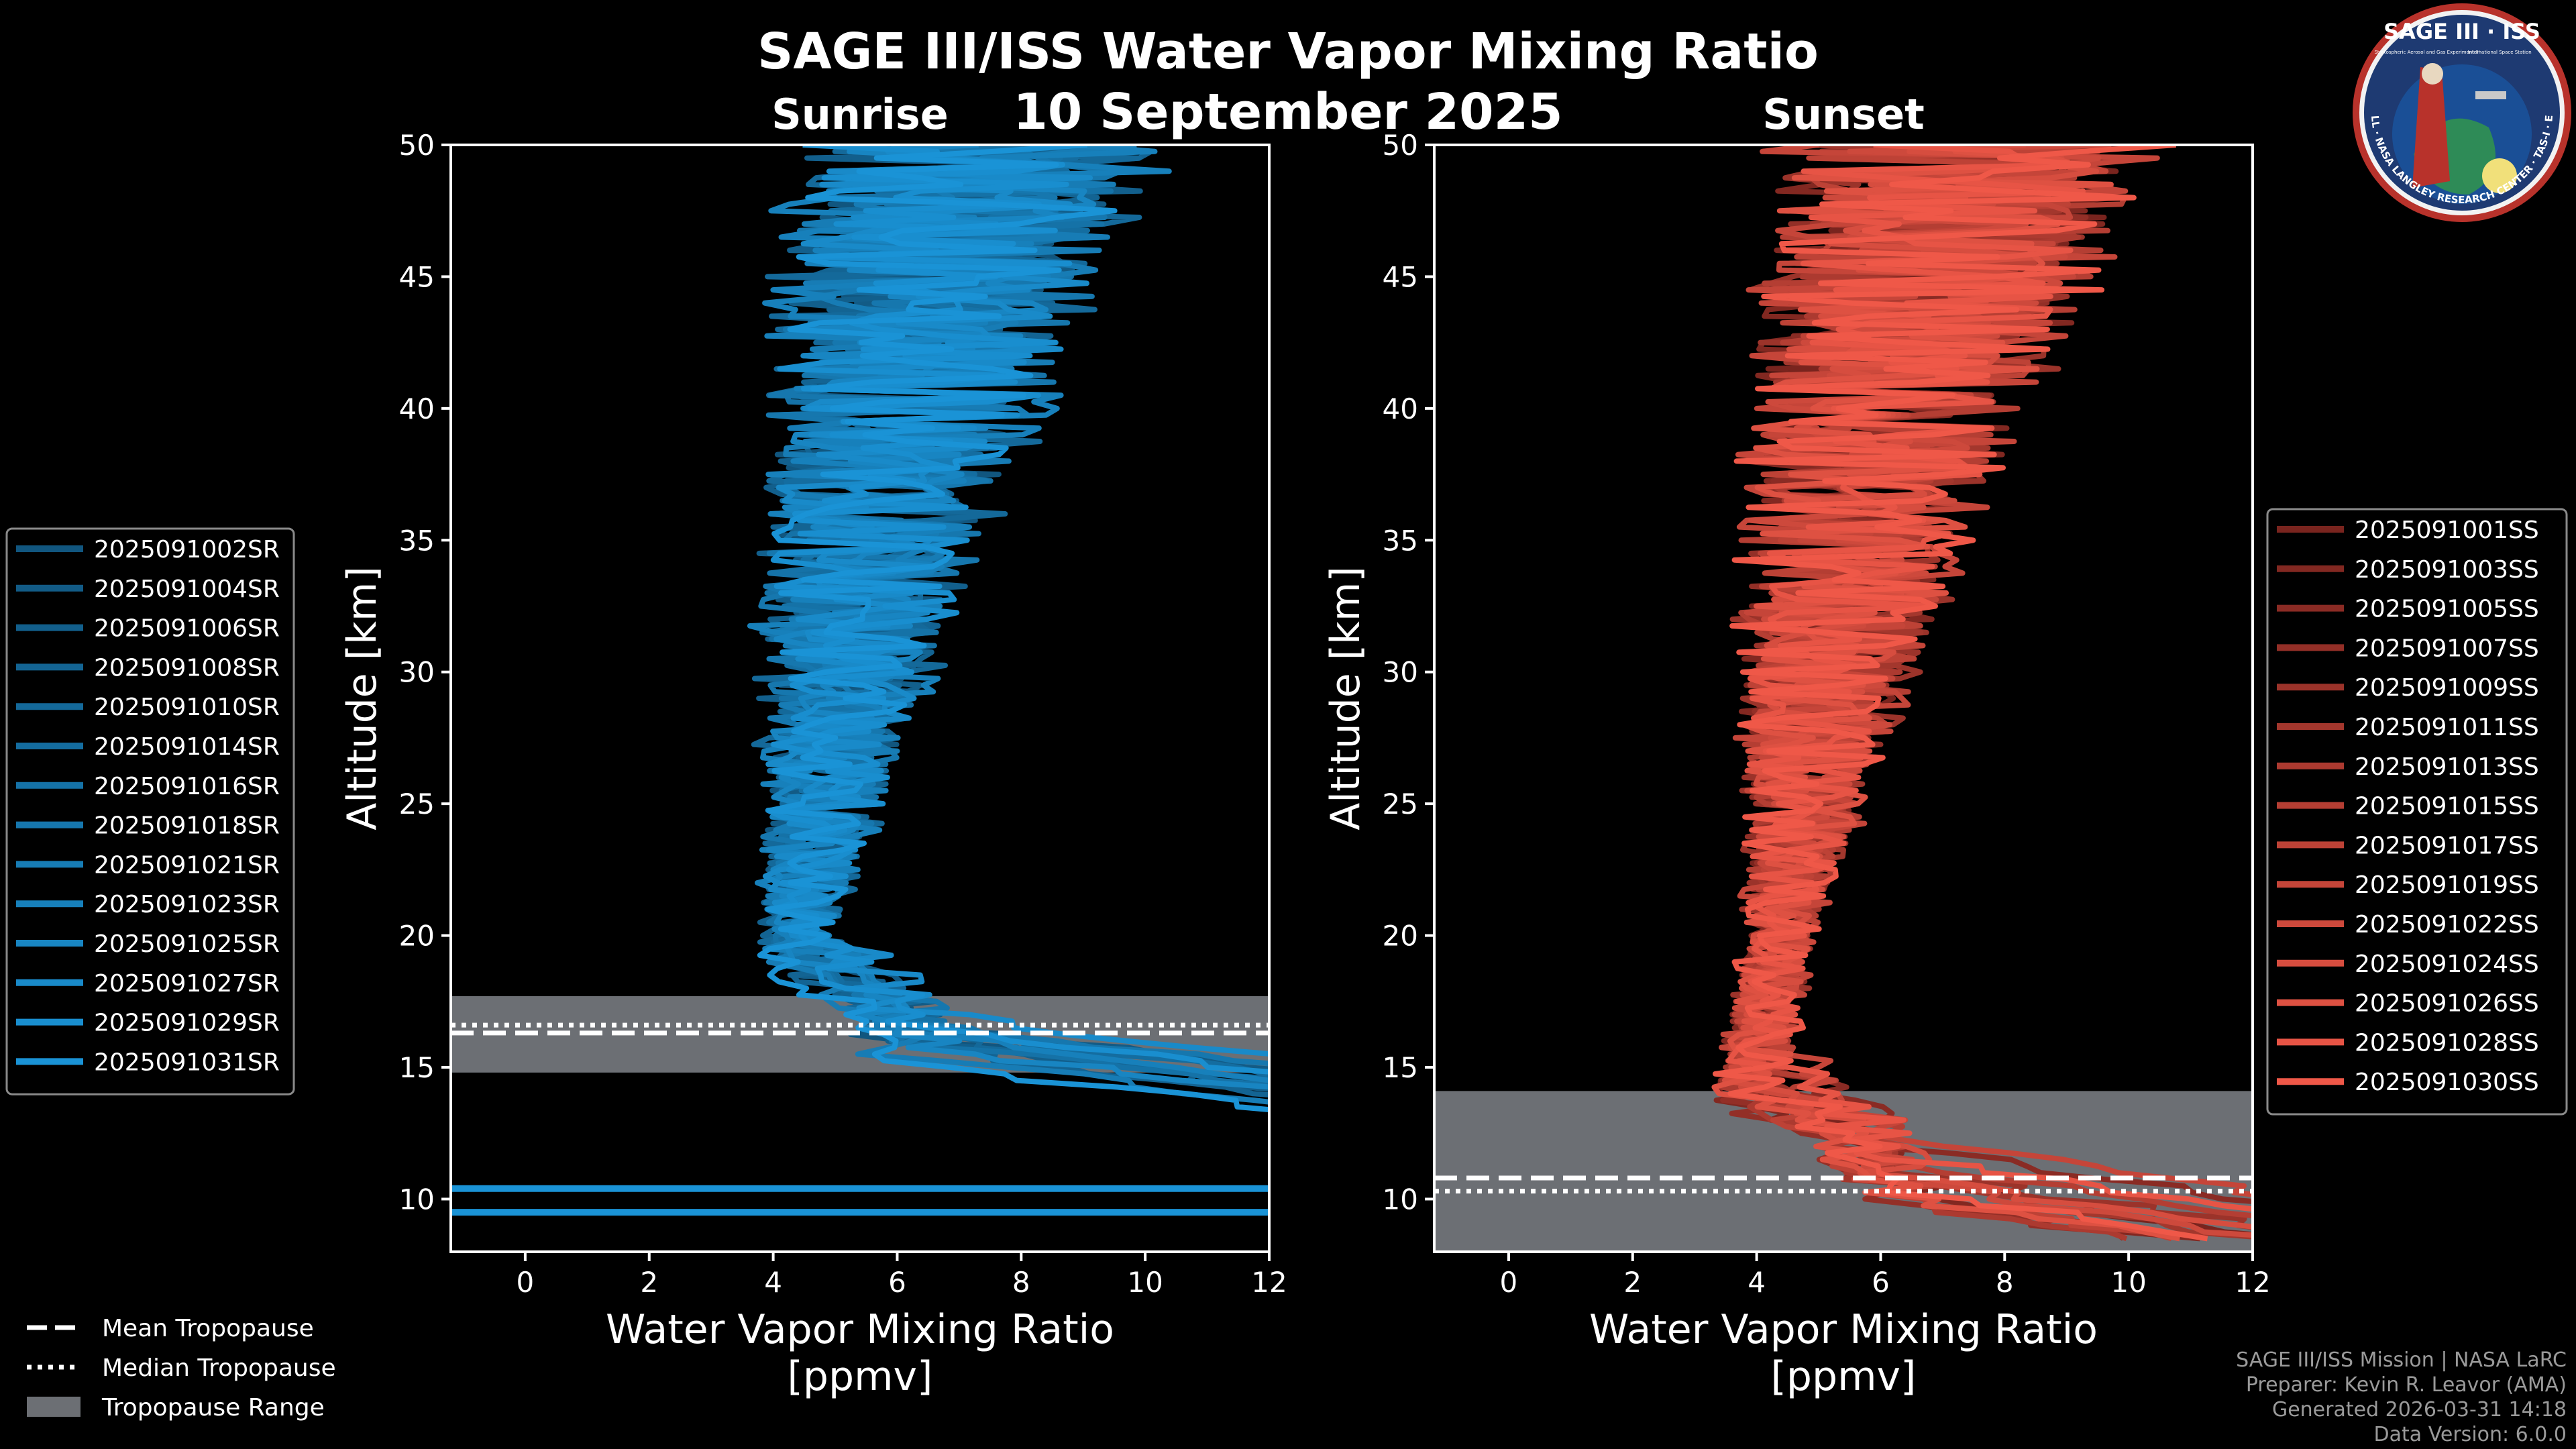 Image resolution: width=2576 pixels, height=1449 pixels. Describe the element at coordinates (187, 629) in the screenshot. I see `legend-item: 2025091006SR` at that location.